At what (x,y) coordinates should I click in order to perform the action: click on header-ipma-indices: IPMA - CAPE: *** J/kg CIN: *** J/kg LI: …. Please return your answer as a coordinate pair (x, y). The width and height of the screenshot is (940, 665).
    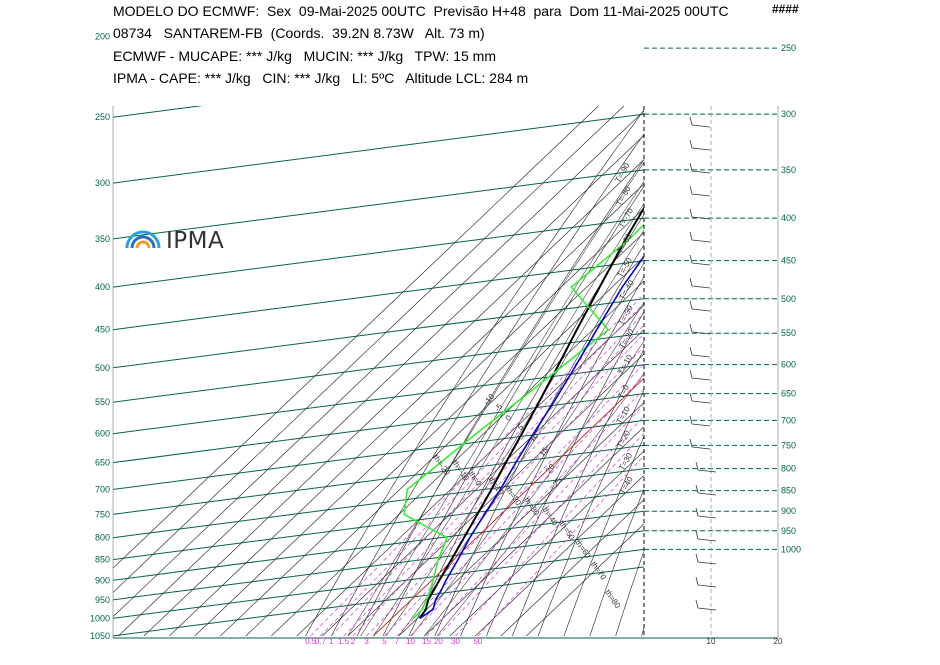
    Looking at the image, I should click on (321, 78).